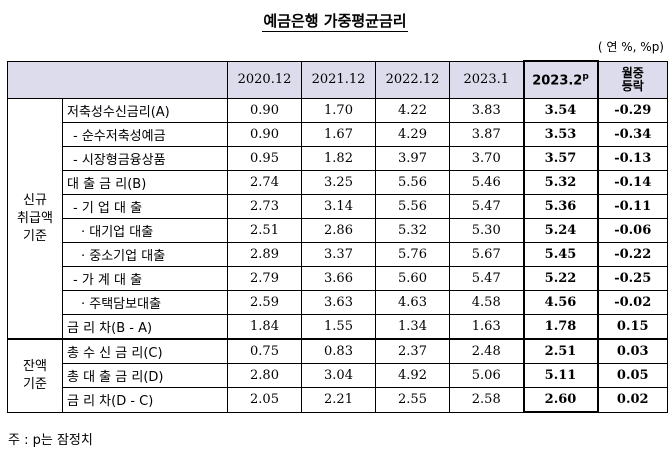  I want to click on current-value-cell: 1.78, so click(560, 327).